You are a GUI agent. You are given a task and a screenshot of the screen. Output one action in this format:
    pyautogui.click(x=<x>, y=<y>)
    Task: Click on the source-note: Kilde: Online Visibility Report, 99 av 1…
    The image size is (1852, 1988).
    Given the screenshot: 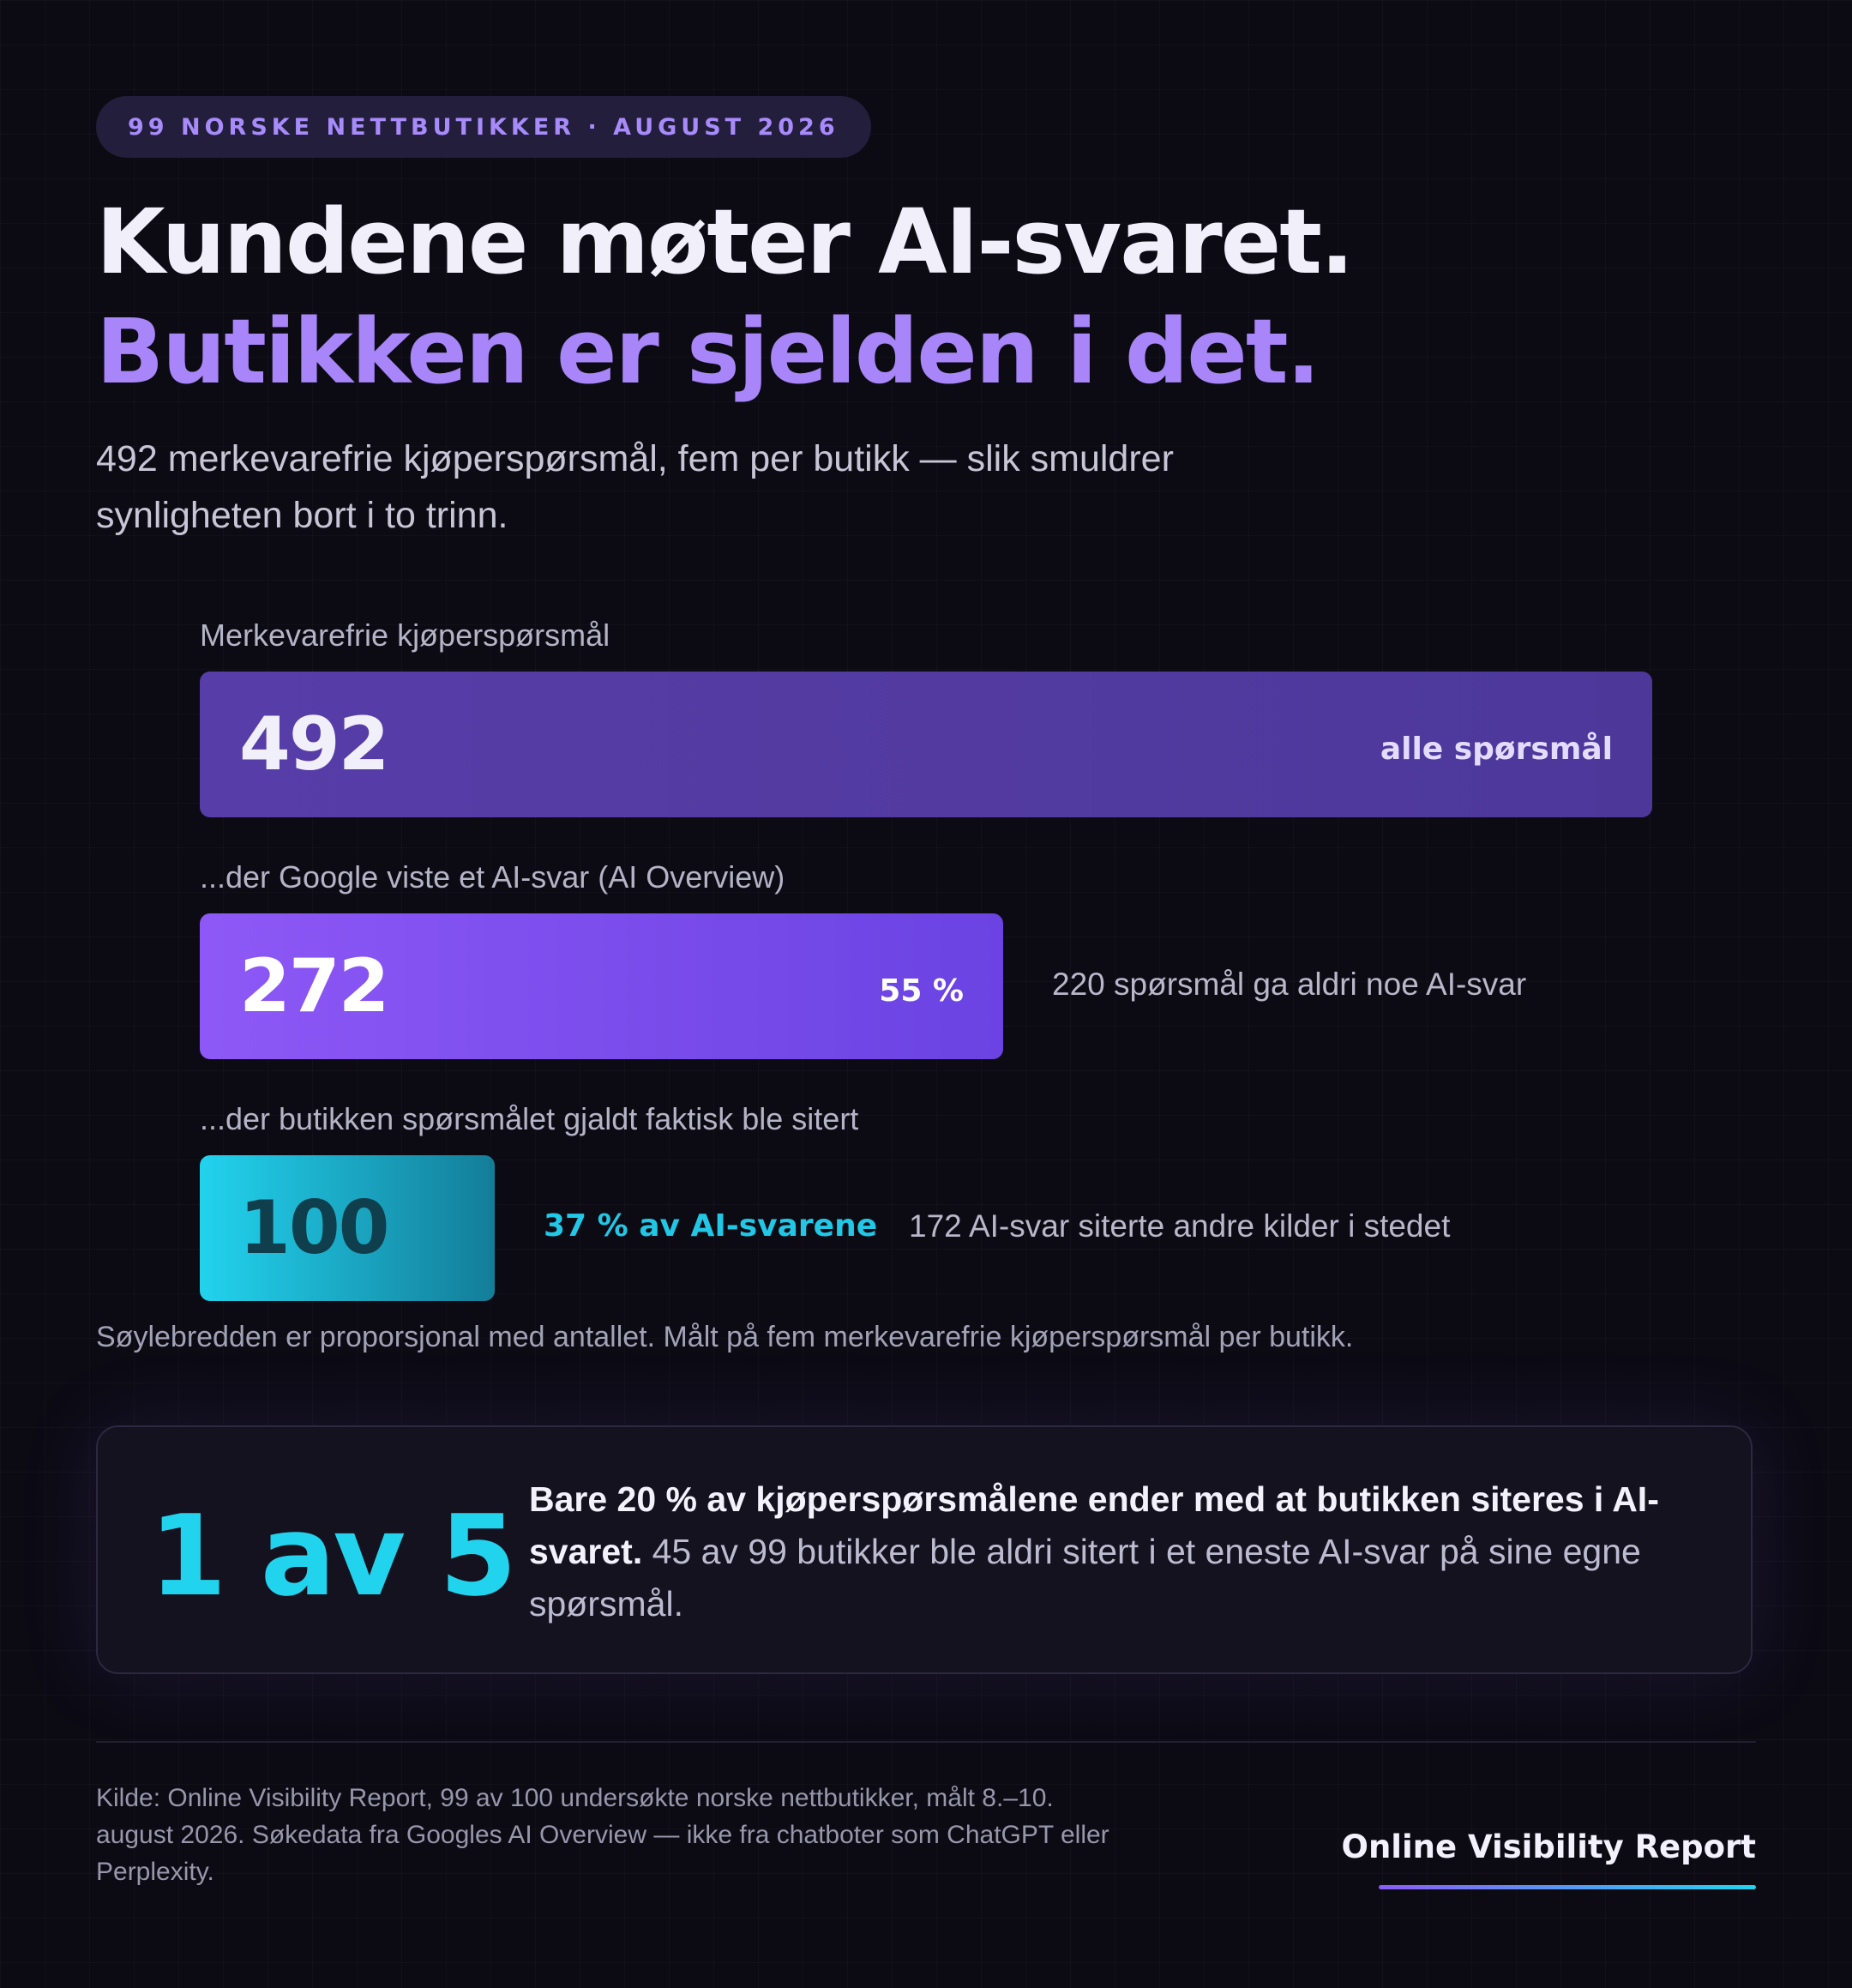 What is the action you would take?
    pyautogui.click(x=602, y=1835)
    